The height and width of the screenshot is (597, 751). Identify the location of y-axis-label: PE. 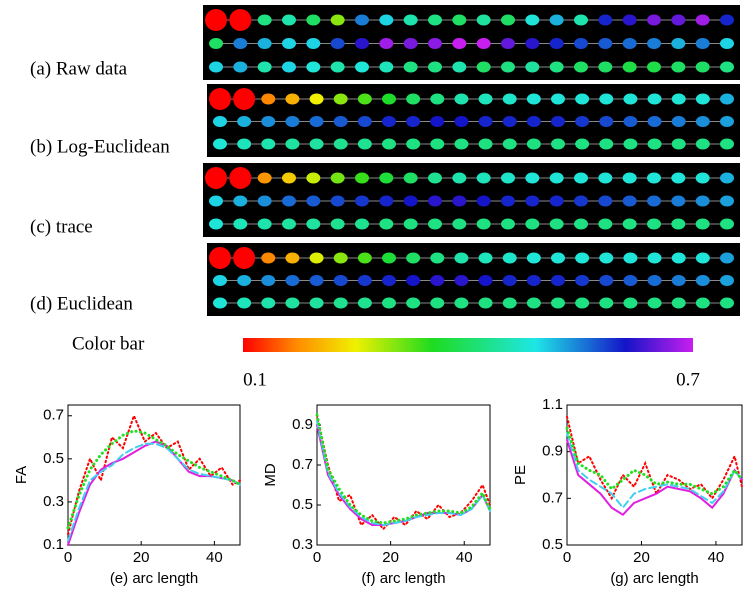
(520, 475).